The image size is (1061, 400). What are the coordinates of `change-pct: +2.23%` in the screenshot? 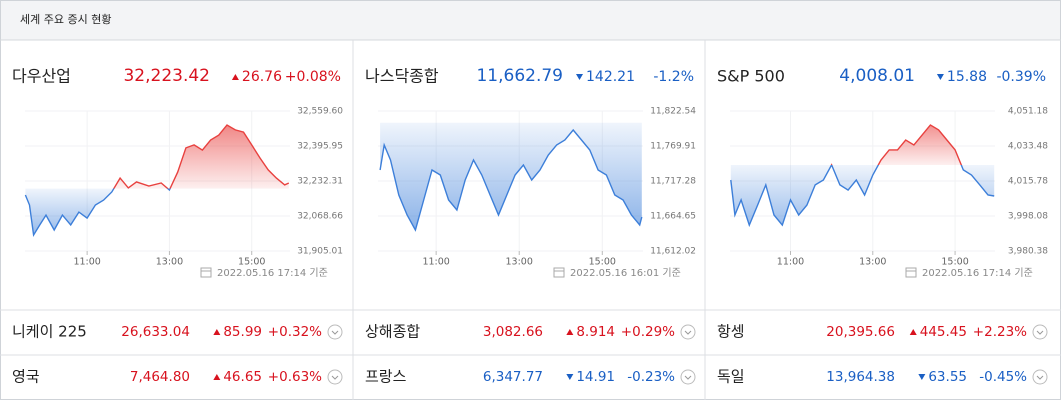 It's located at (1000, 332).